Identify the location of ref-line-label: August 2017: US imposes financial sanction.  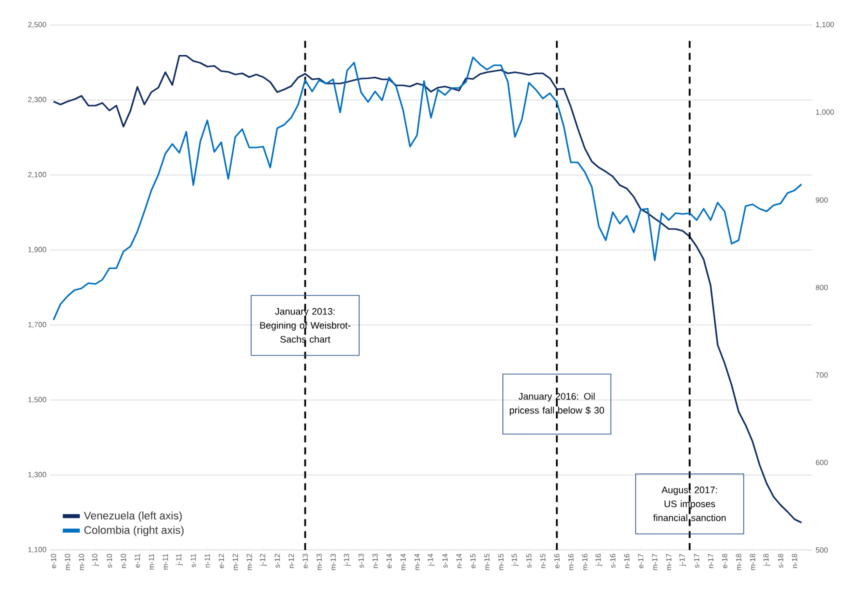
(689, 504).